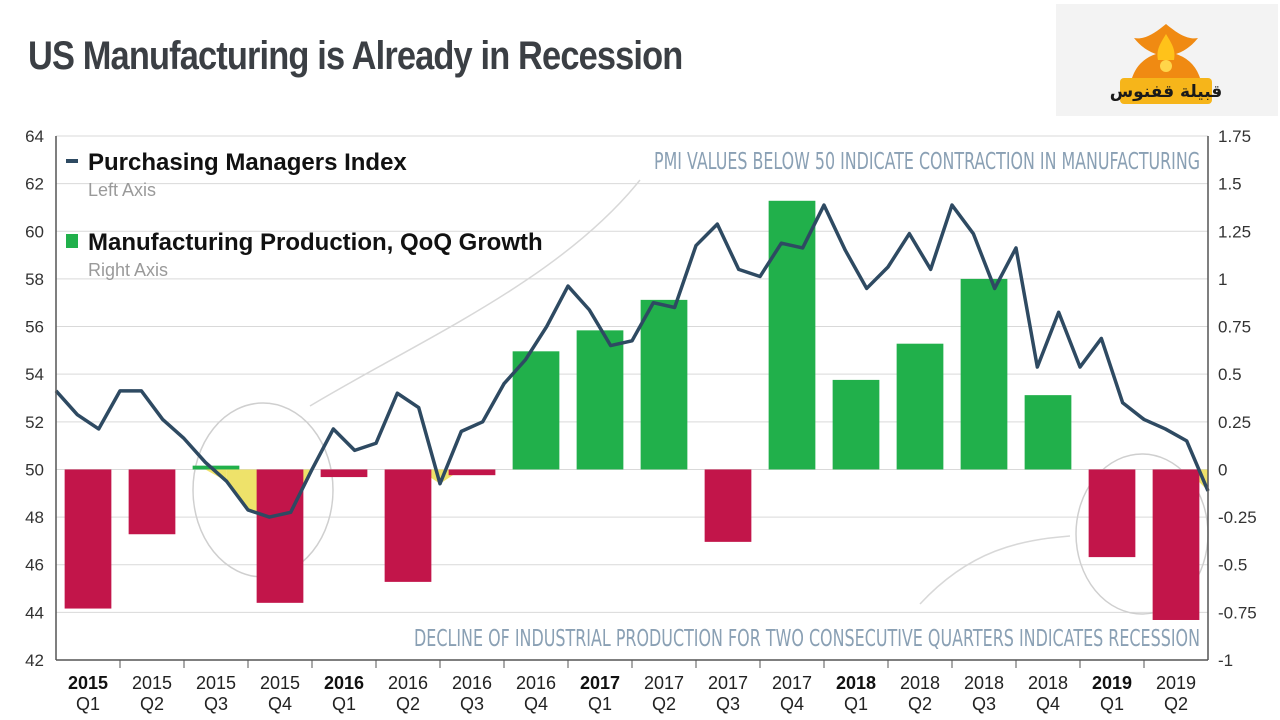 The width and height of the screenshot is (1280, 720). Describe the element at coordinates (122, 190) in the screenshot. I see `legend-pmi-axis-note: Left Axis` at that location.